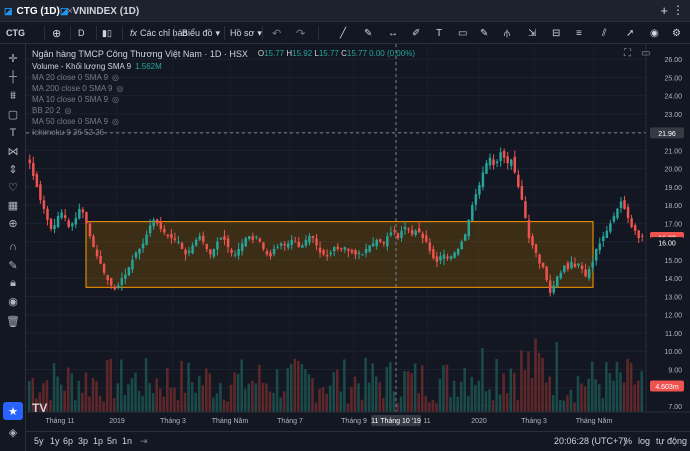 The image size is (690, 451). Describe the element at coordinates (13, 411) in the screenshot. I see `star-icon: ★` at that location.